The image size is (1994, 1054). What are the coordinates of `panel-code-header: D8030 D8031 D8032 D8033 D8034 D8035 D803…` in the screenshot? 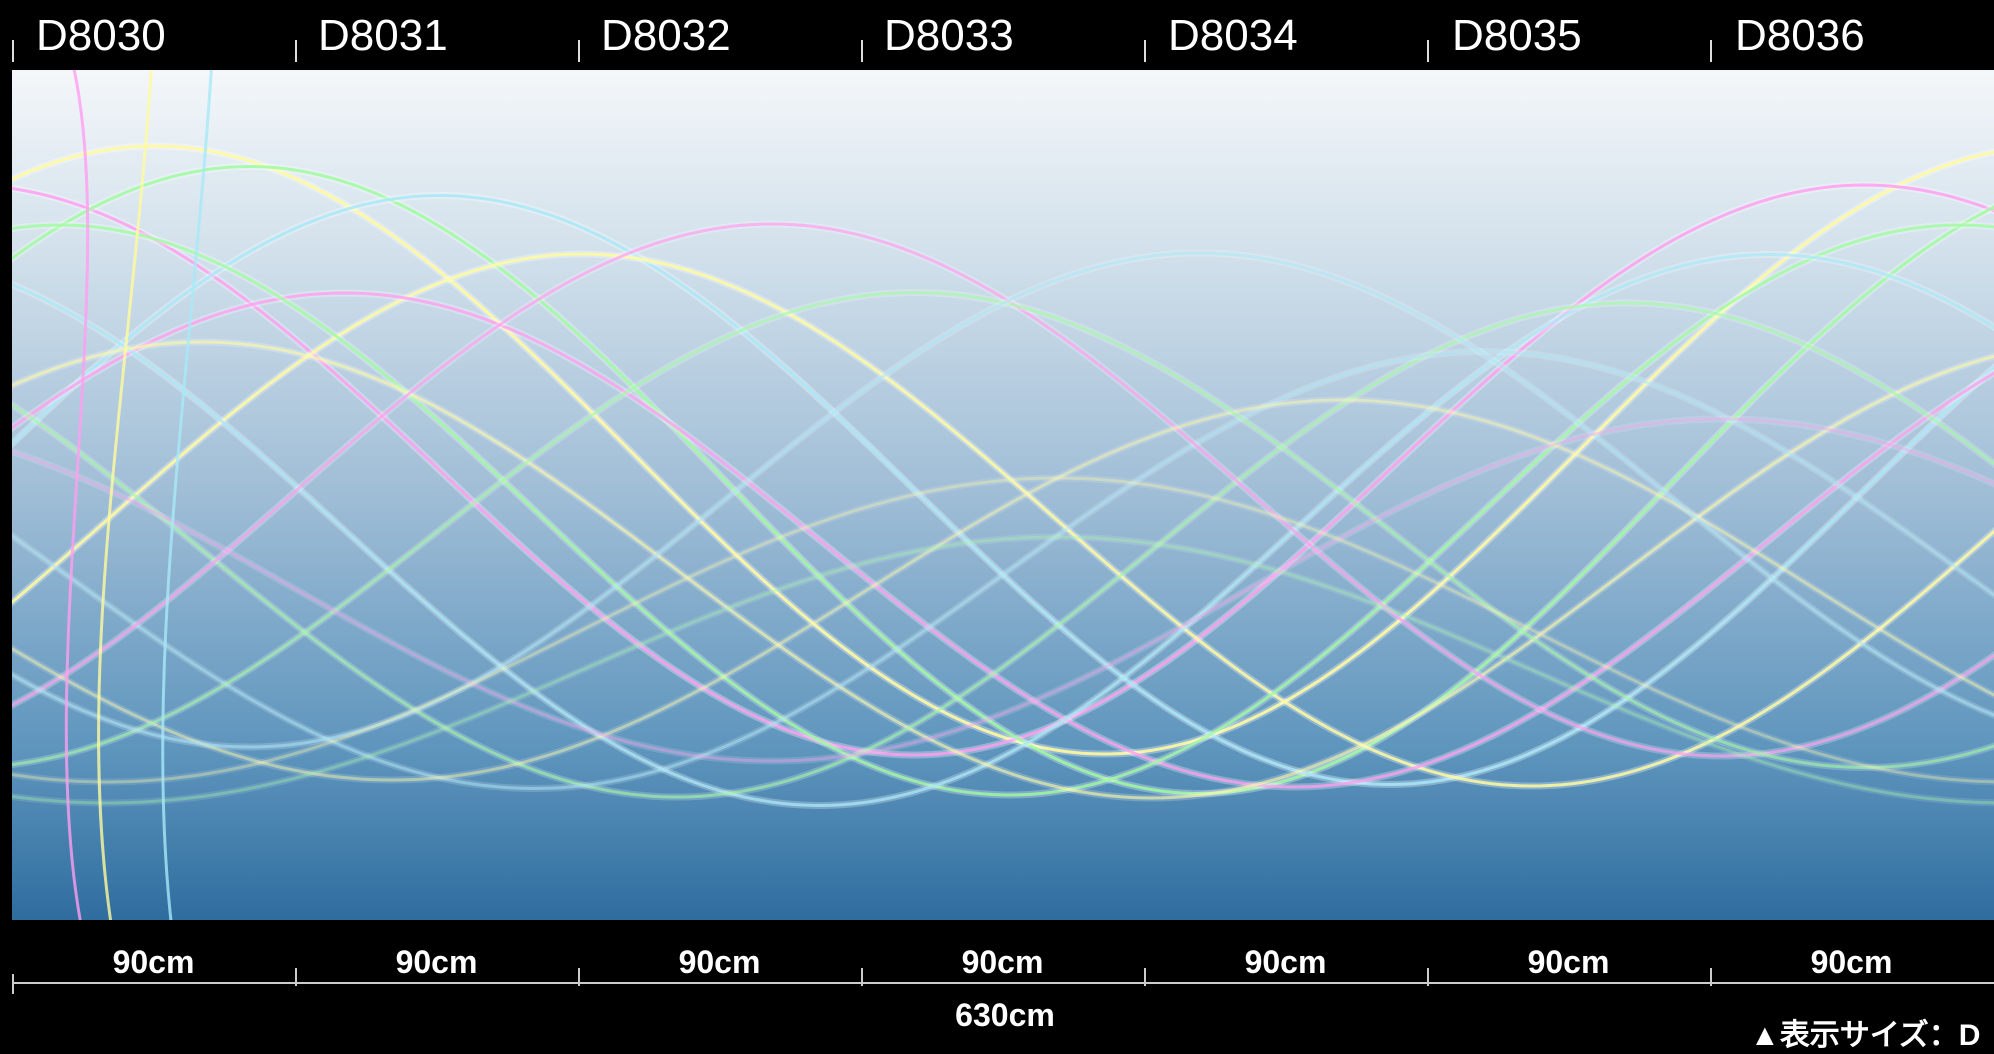 It's located at (997, 35).